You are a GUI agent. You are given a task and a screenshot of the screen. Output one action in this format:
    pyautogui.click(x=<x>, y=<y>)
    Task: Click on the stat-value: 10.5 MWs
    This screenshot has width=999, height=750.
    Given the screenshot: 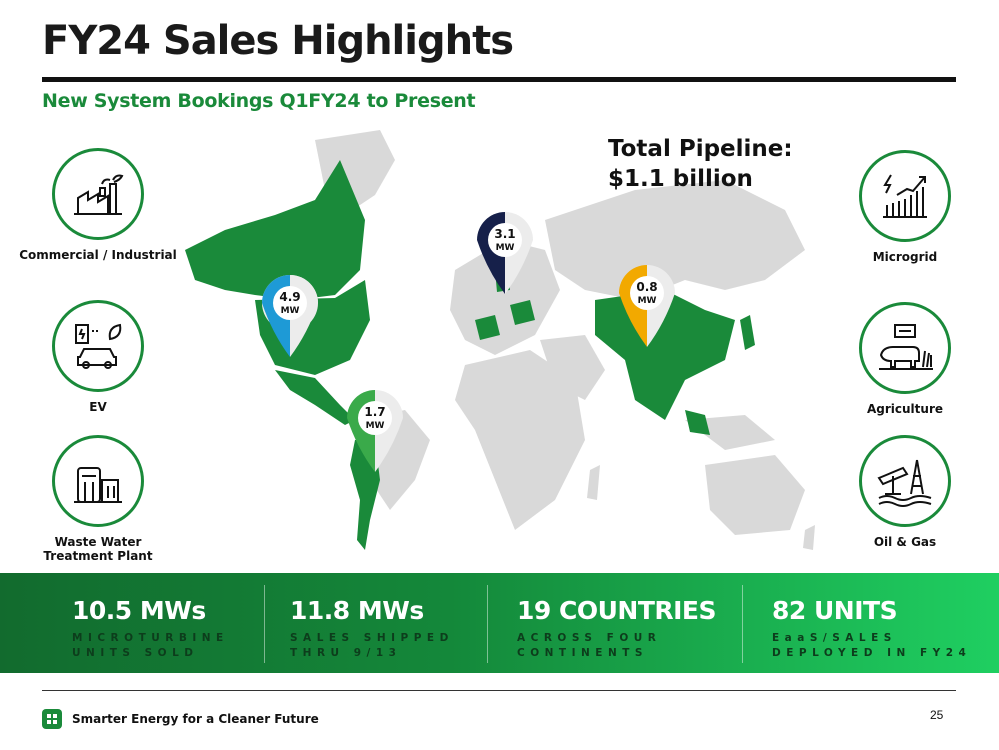 What is the action you would take?
    pyautogui.click(x=139, y=610)
    